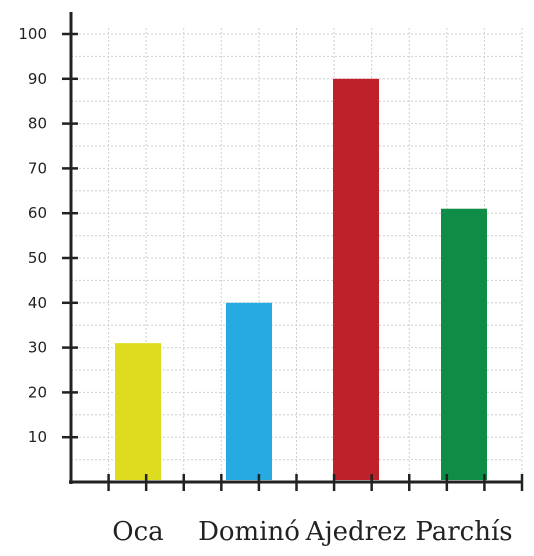 This screenshot has height=556, width=534. I want to click on y-tick-label: 80, so click(37, 124).